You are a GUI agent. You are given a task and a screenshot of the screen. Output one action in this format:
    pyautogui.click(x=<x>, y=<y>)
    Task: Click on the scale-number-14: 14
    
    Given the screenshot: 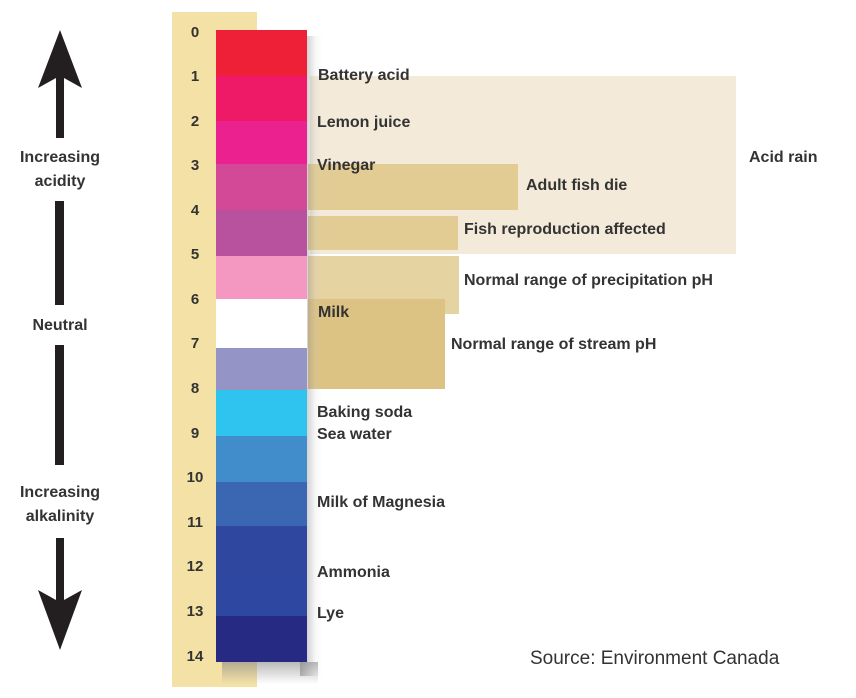 What is the action you would take?
    pyautogui.click(x=195, y=656)
    